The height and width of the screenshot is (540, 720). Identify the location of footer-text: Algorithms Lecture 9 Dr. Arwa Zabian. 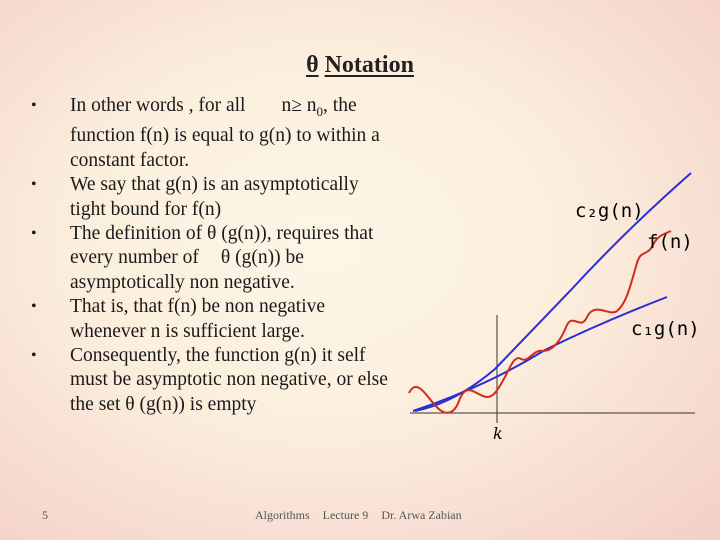
(363, 515).